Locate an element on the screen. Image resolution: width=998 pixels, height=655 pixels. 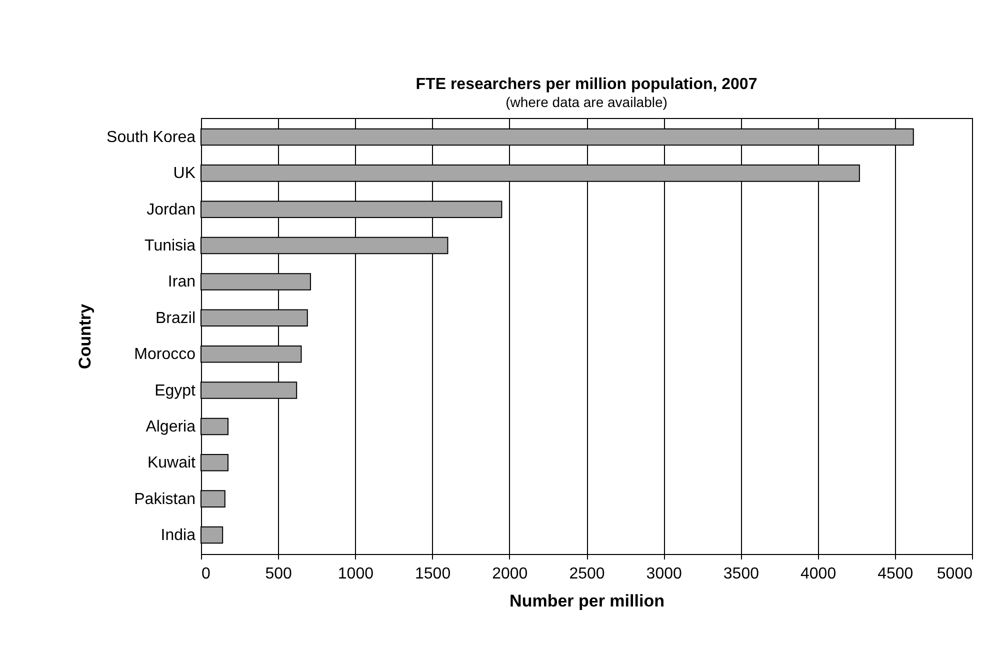
y-tick-label: Morocco is located at coordinates (165, 355).